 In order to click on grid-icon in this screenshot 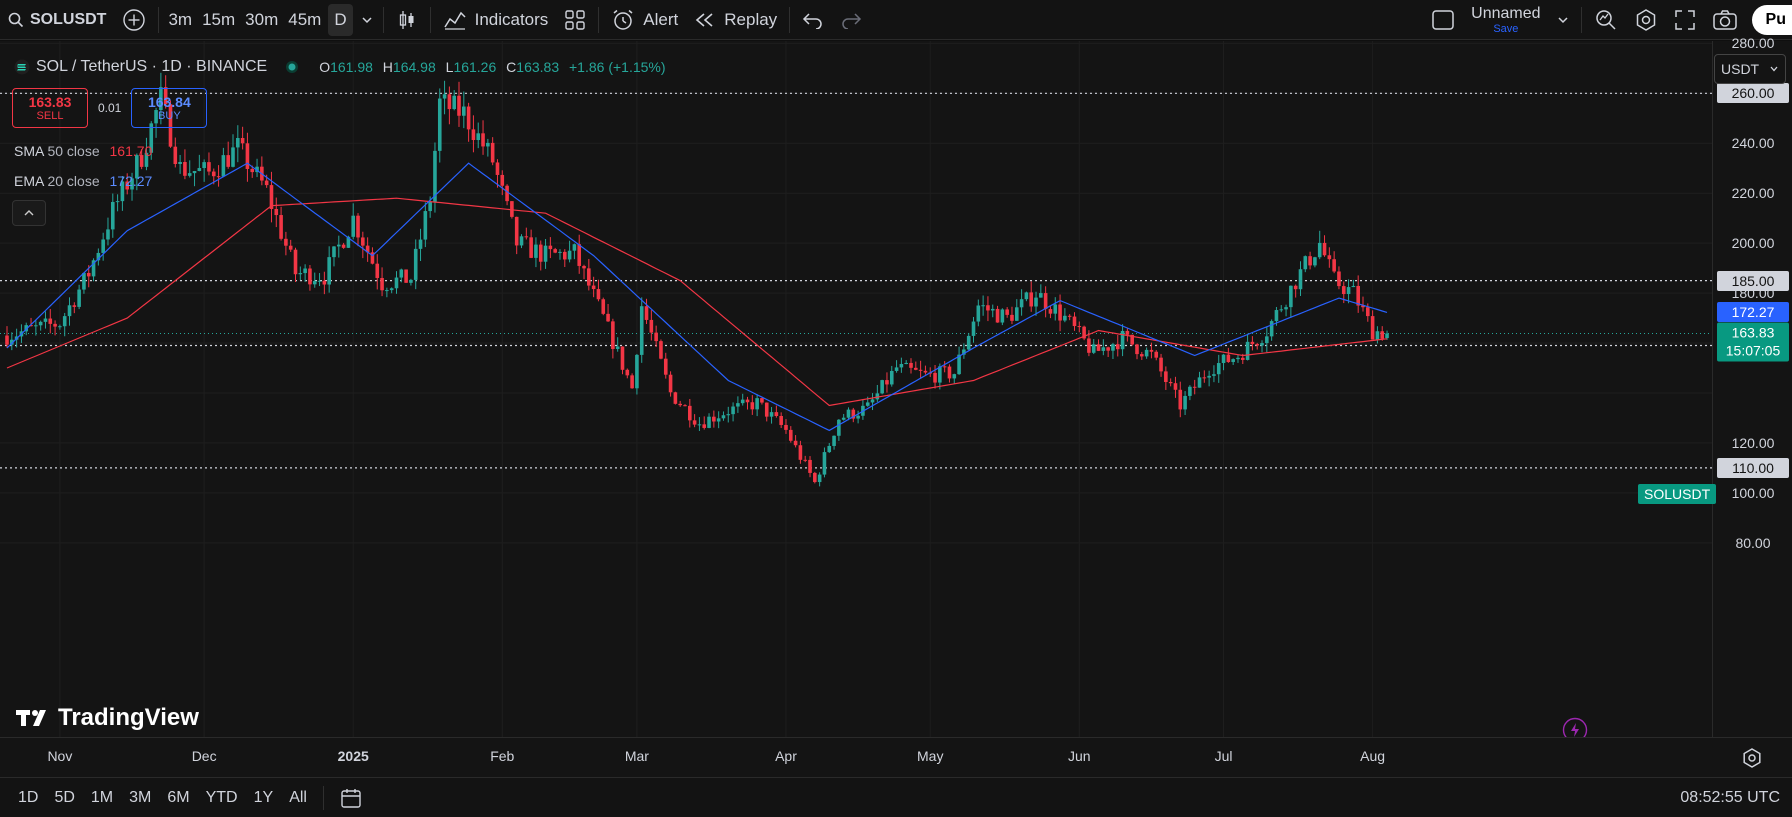, I will do `click(575, 20)`.